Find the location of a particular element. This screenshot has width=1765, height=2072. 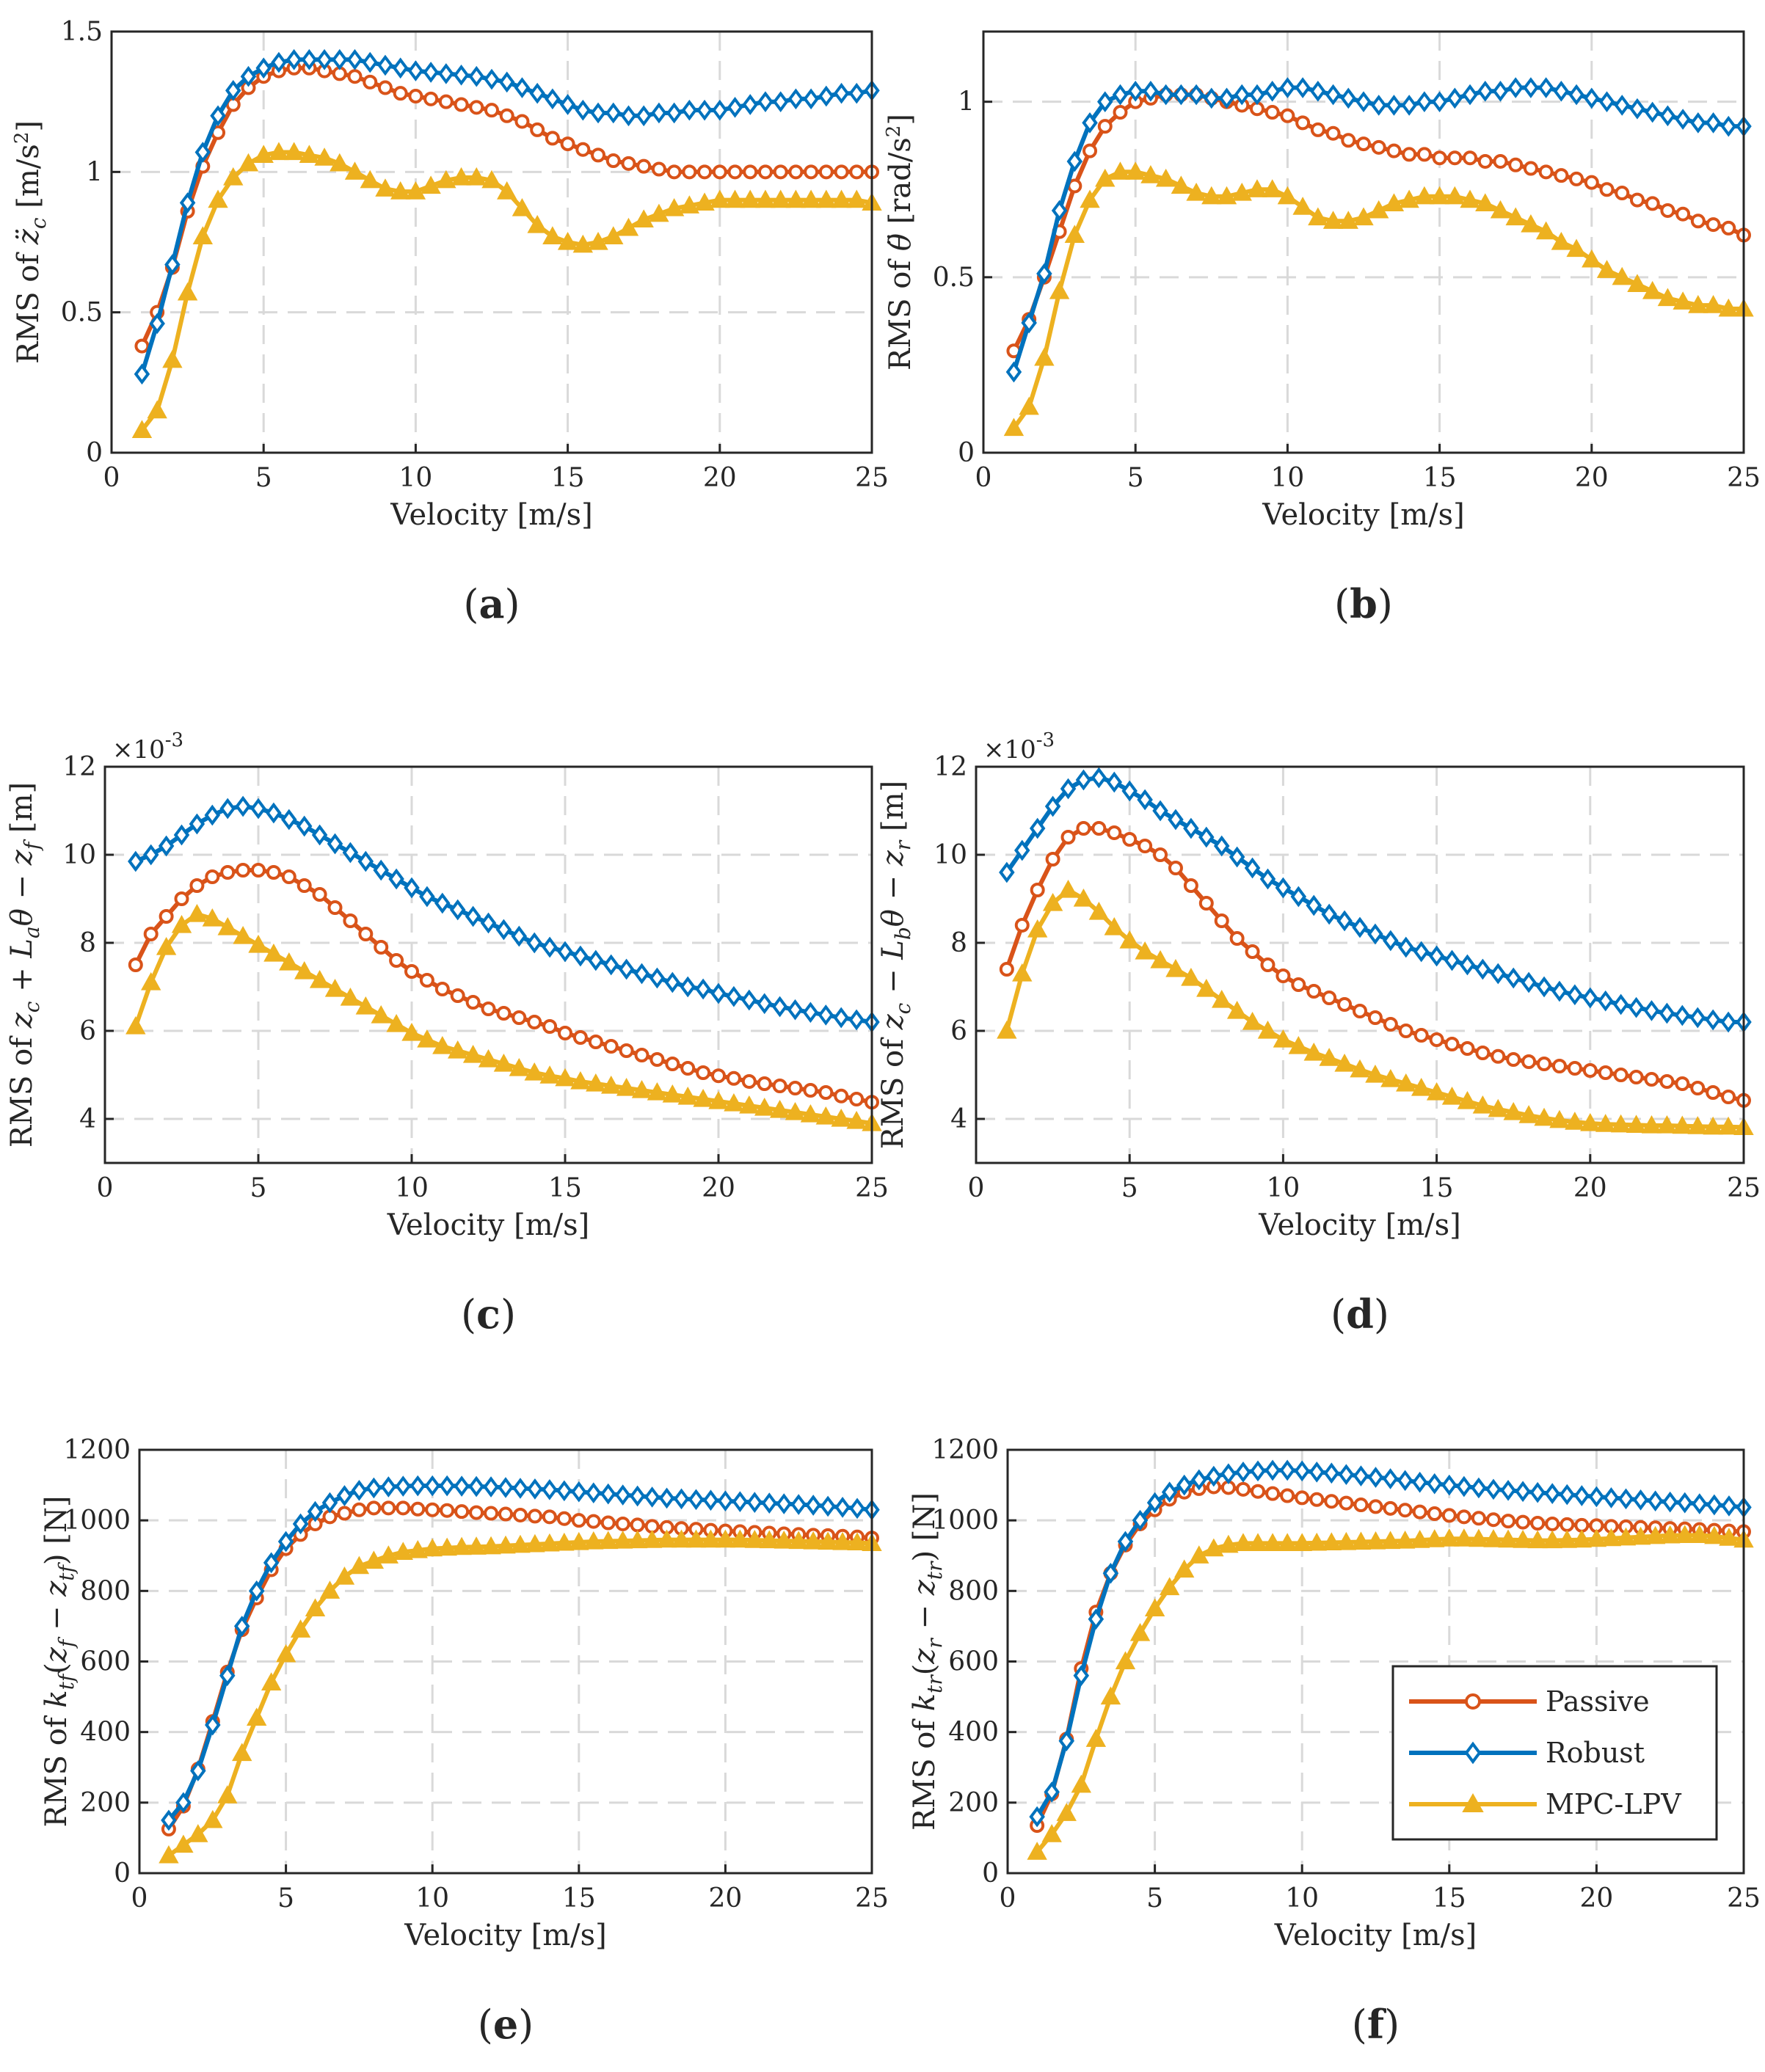

y-tick-label: 0 is located at coordinates (966, 453).